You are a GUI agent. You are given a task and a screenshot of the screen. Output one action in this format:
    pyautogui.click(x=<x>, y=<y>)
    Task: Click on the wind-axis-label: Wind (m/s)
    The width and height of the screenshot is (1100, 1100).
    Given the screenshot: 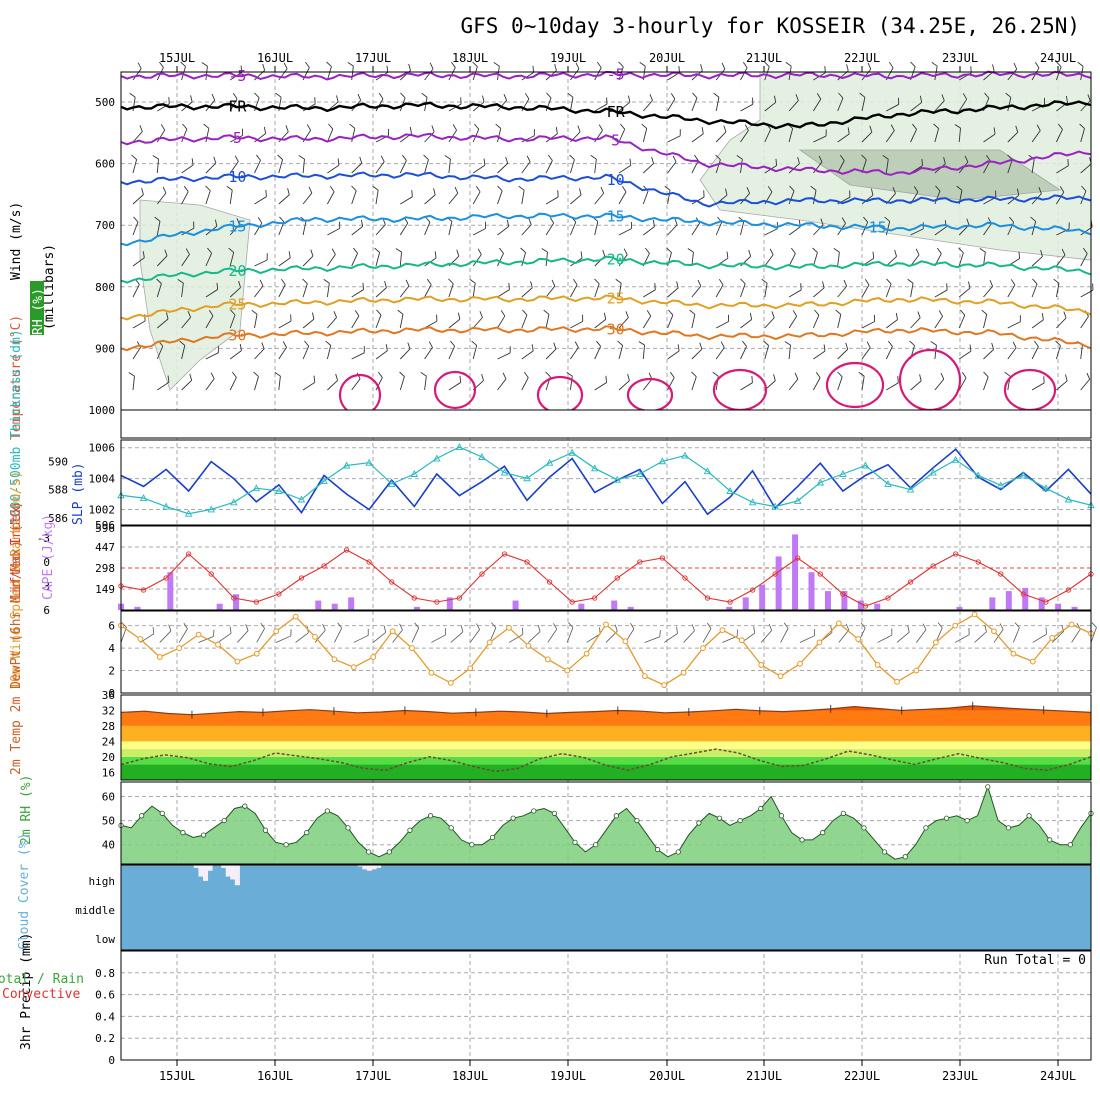 What is the action you would take?
    pyautogui.click(x=16, y=241)
    